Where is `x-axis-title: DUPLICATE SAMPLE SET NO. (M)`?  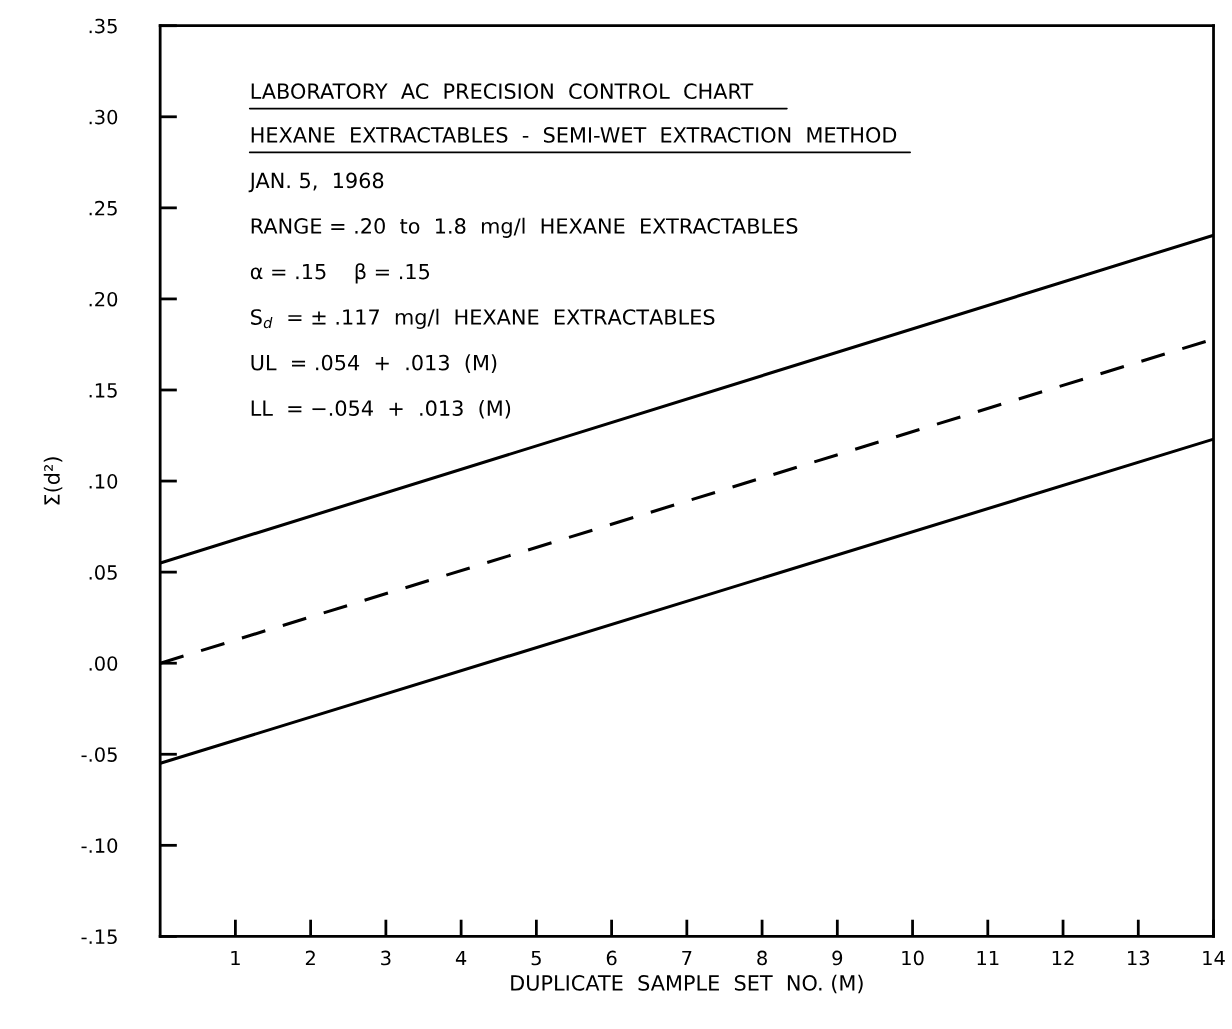 x-axis-title: DUPLICATE SAMPLE SET NO. (M) is located at coordinates (687, 984).